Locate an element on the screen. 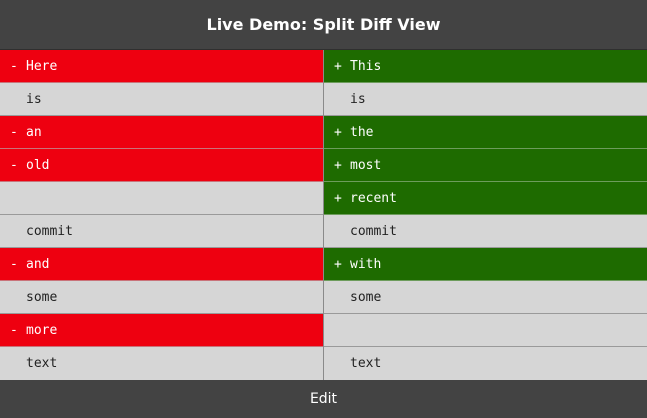 Image resolution: width=647 pixels, height=418 pixels. right-line-4-marker: + is located at coordinates (338, 165).